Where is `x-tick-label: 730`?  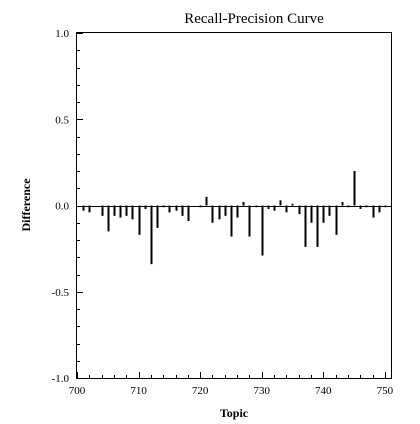 x-tick-label: 730 is located at coordinates (261, 391).